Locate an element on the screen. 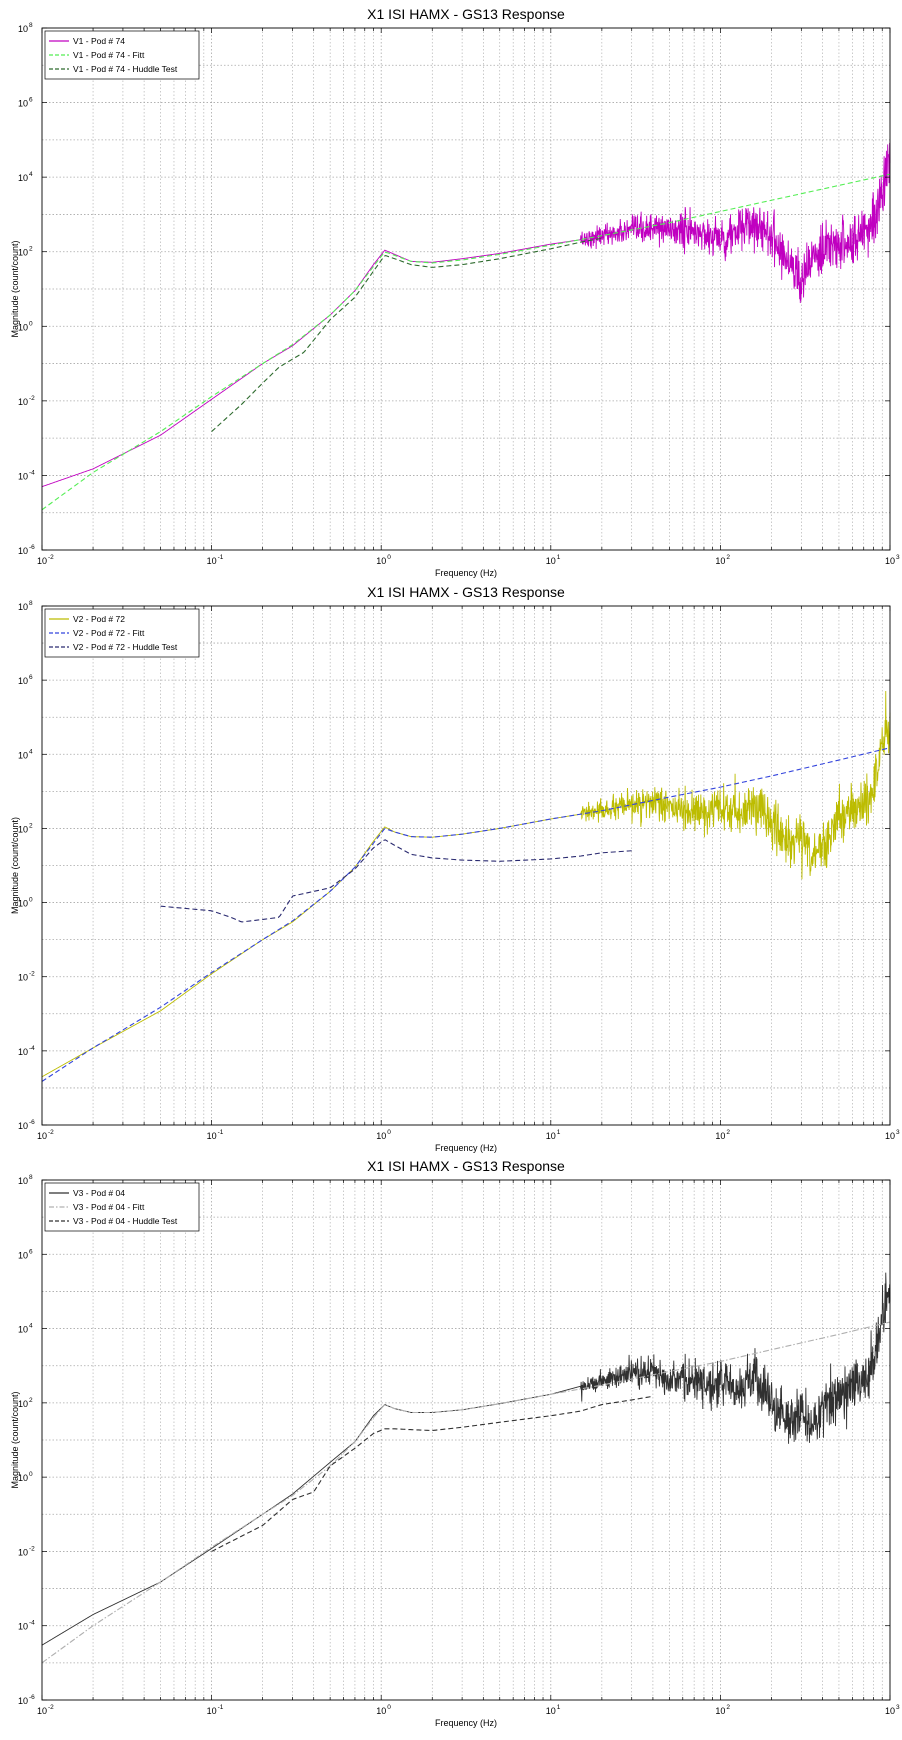 This screenshot has width=902, height=1740. legend-label: V2 - Pod # 72 - Fitt is located at coordinates (109, 633).